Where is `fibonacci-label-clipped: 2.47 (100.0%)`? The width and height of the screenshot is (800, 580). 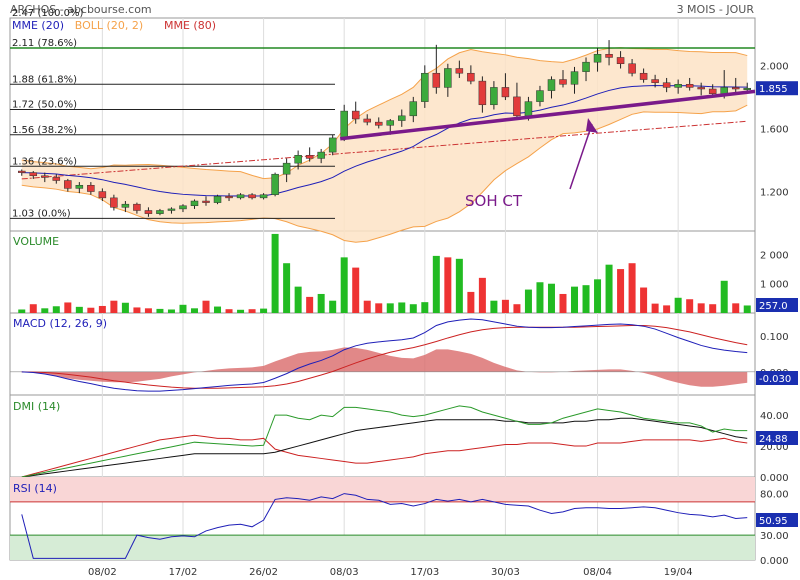 fibonacci-label-clipped: 2.47 (100.0%) is located at coordinates (47, 13).